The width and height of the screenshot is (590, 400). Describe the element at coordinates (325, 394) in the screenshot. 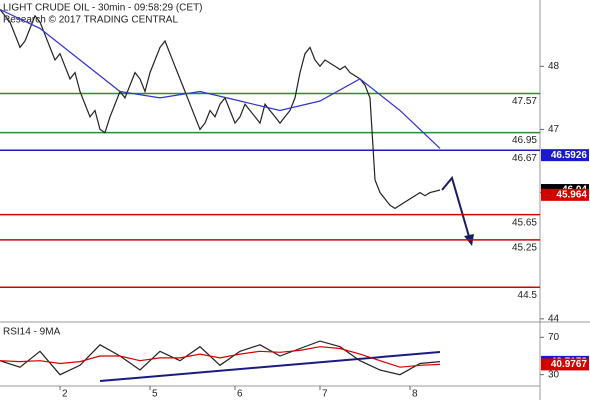

I see `x-tick-label: 7` at that location.